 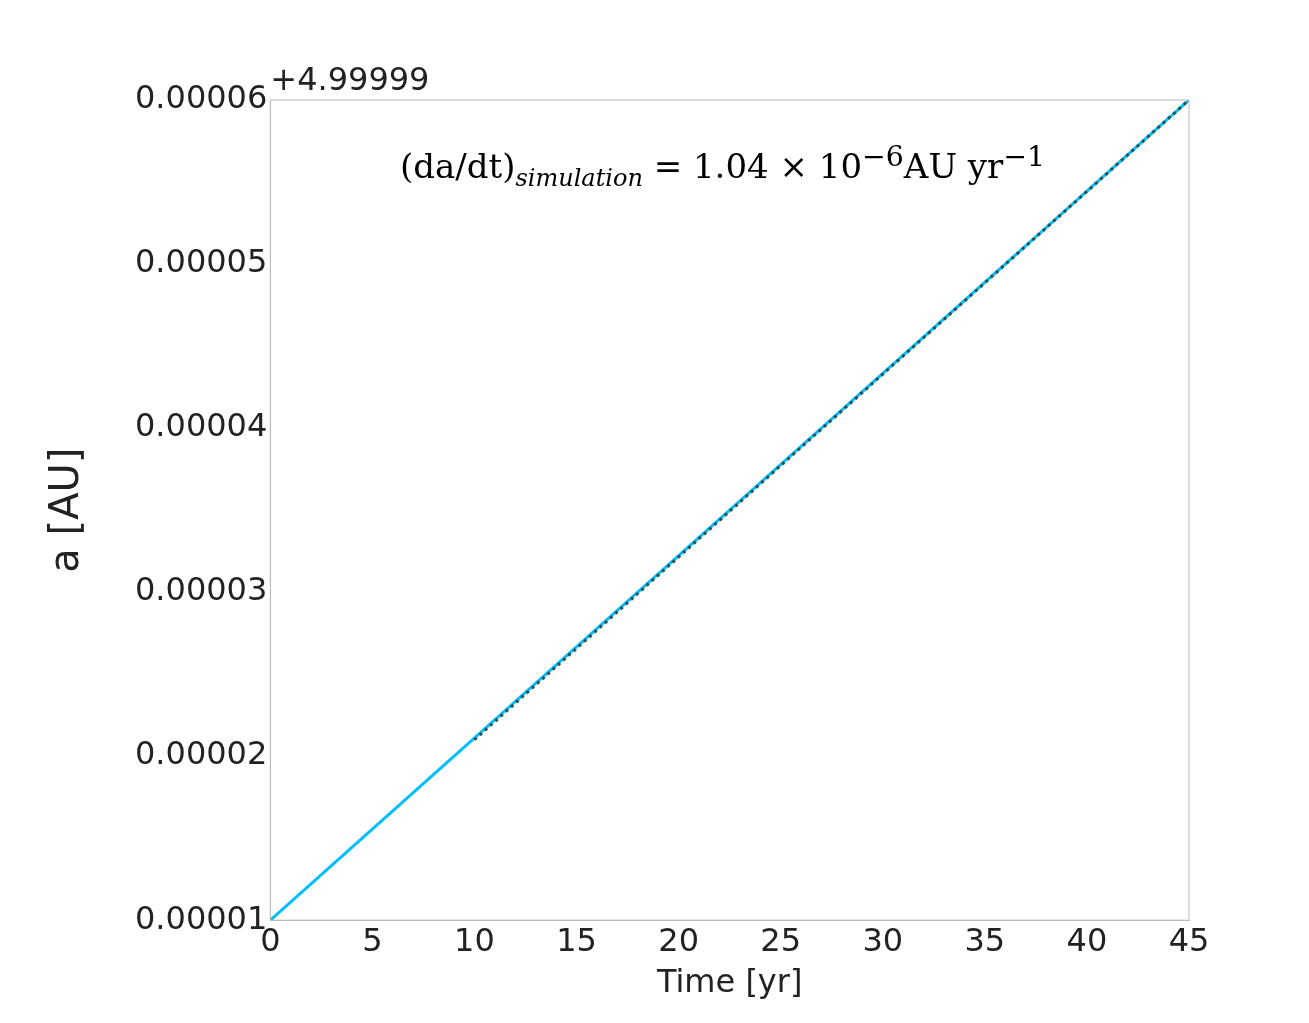 What do you see at coordinates (201, 97) in the screenshot?
I see `y-tick-label: 0.00006` at bounding box center [201, 97].